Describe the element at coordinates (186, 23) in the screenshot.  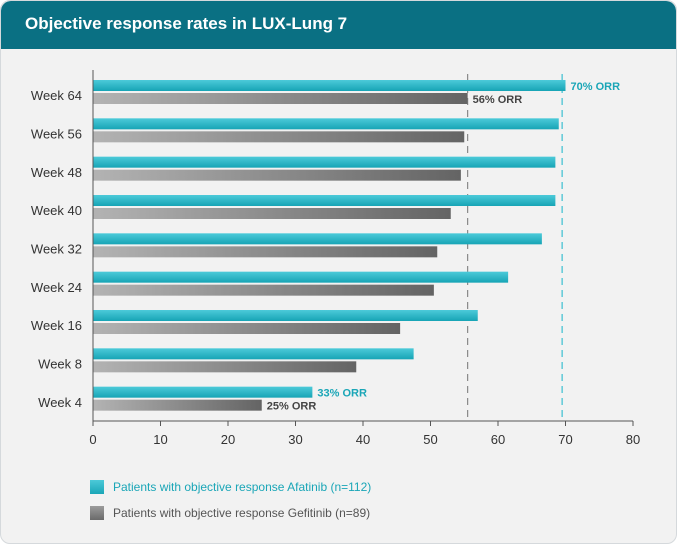
I see `chart-title: Objective response rates in LUX-Lung 7` at that location.